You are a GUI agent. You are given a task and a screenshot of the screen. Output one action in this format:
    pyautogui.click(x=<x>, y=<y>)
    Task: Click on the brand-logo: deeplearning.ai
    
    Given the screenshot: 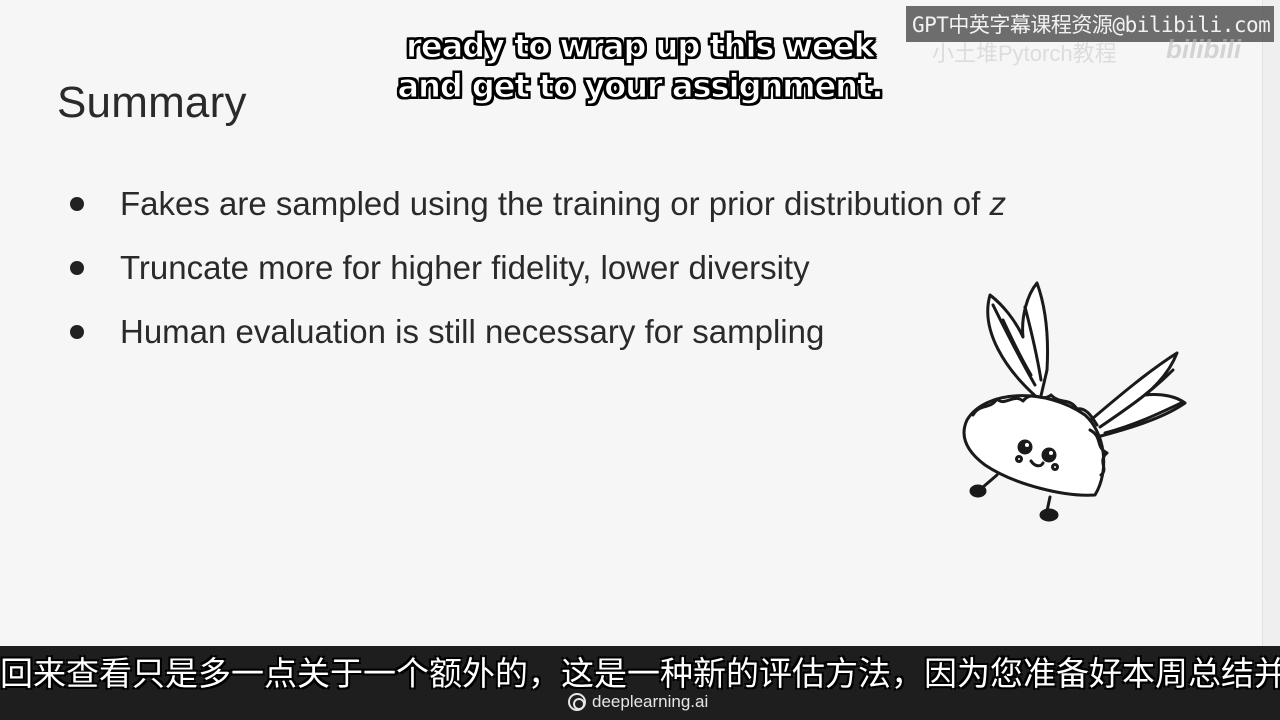 What is the action you would take?
    pyautogui.click(x=638, y=702)
    